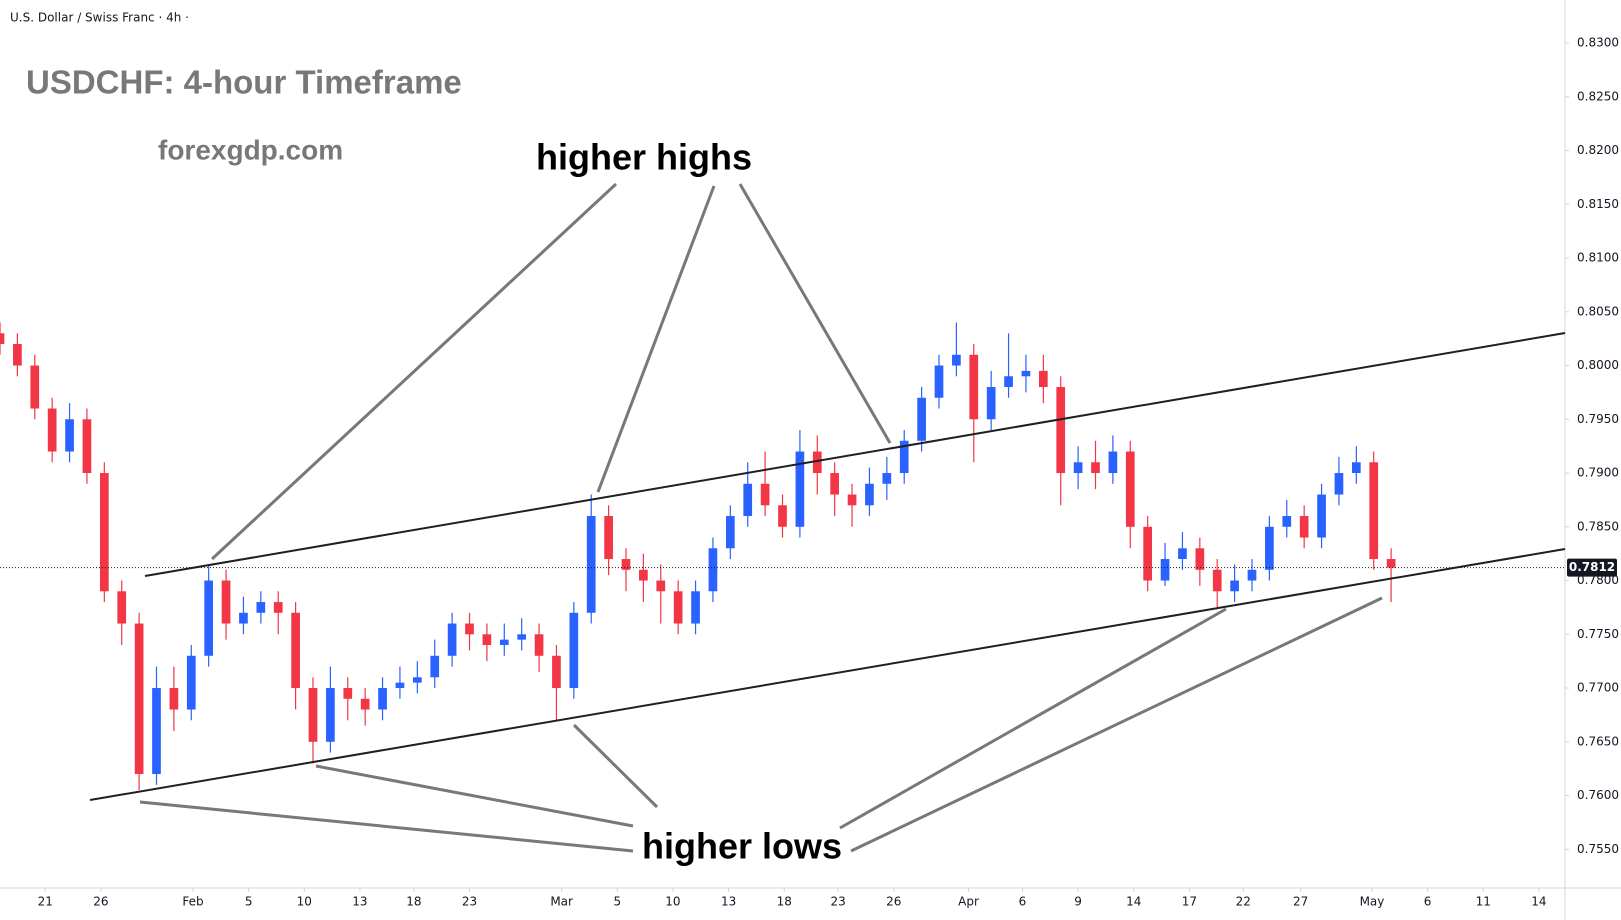 The image size is (1621, 920). What do you see at coordinates (1023, 902) in the screenshot?
I see `x-tick-label: 6` at bounding box center [1023, 902].